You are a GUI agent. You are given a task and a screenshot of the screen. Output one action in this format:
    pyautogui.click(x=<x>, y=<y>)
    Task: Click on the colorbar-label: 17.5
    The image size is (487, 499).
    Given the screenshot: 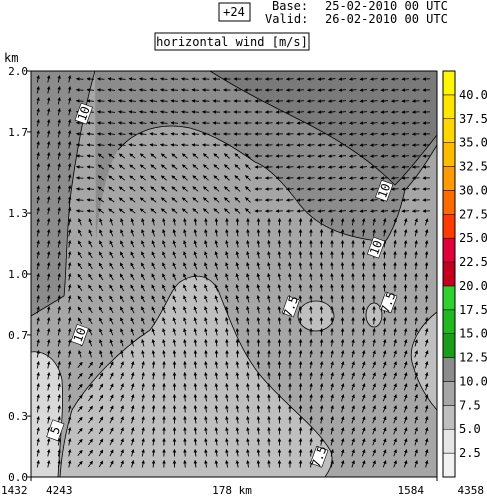 What is the action you would take?
    pyautogui.click(x=473, y=310)
    